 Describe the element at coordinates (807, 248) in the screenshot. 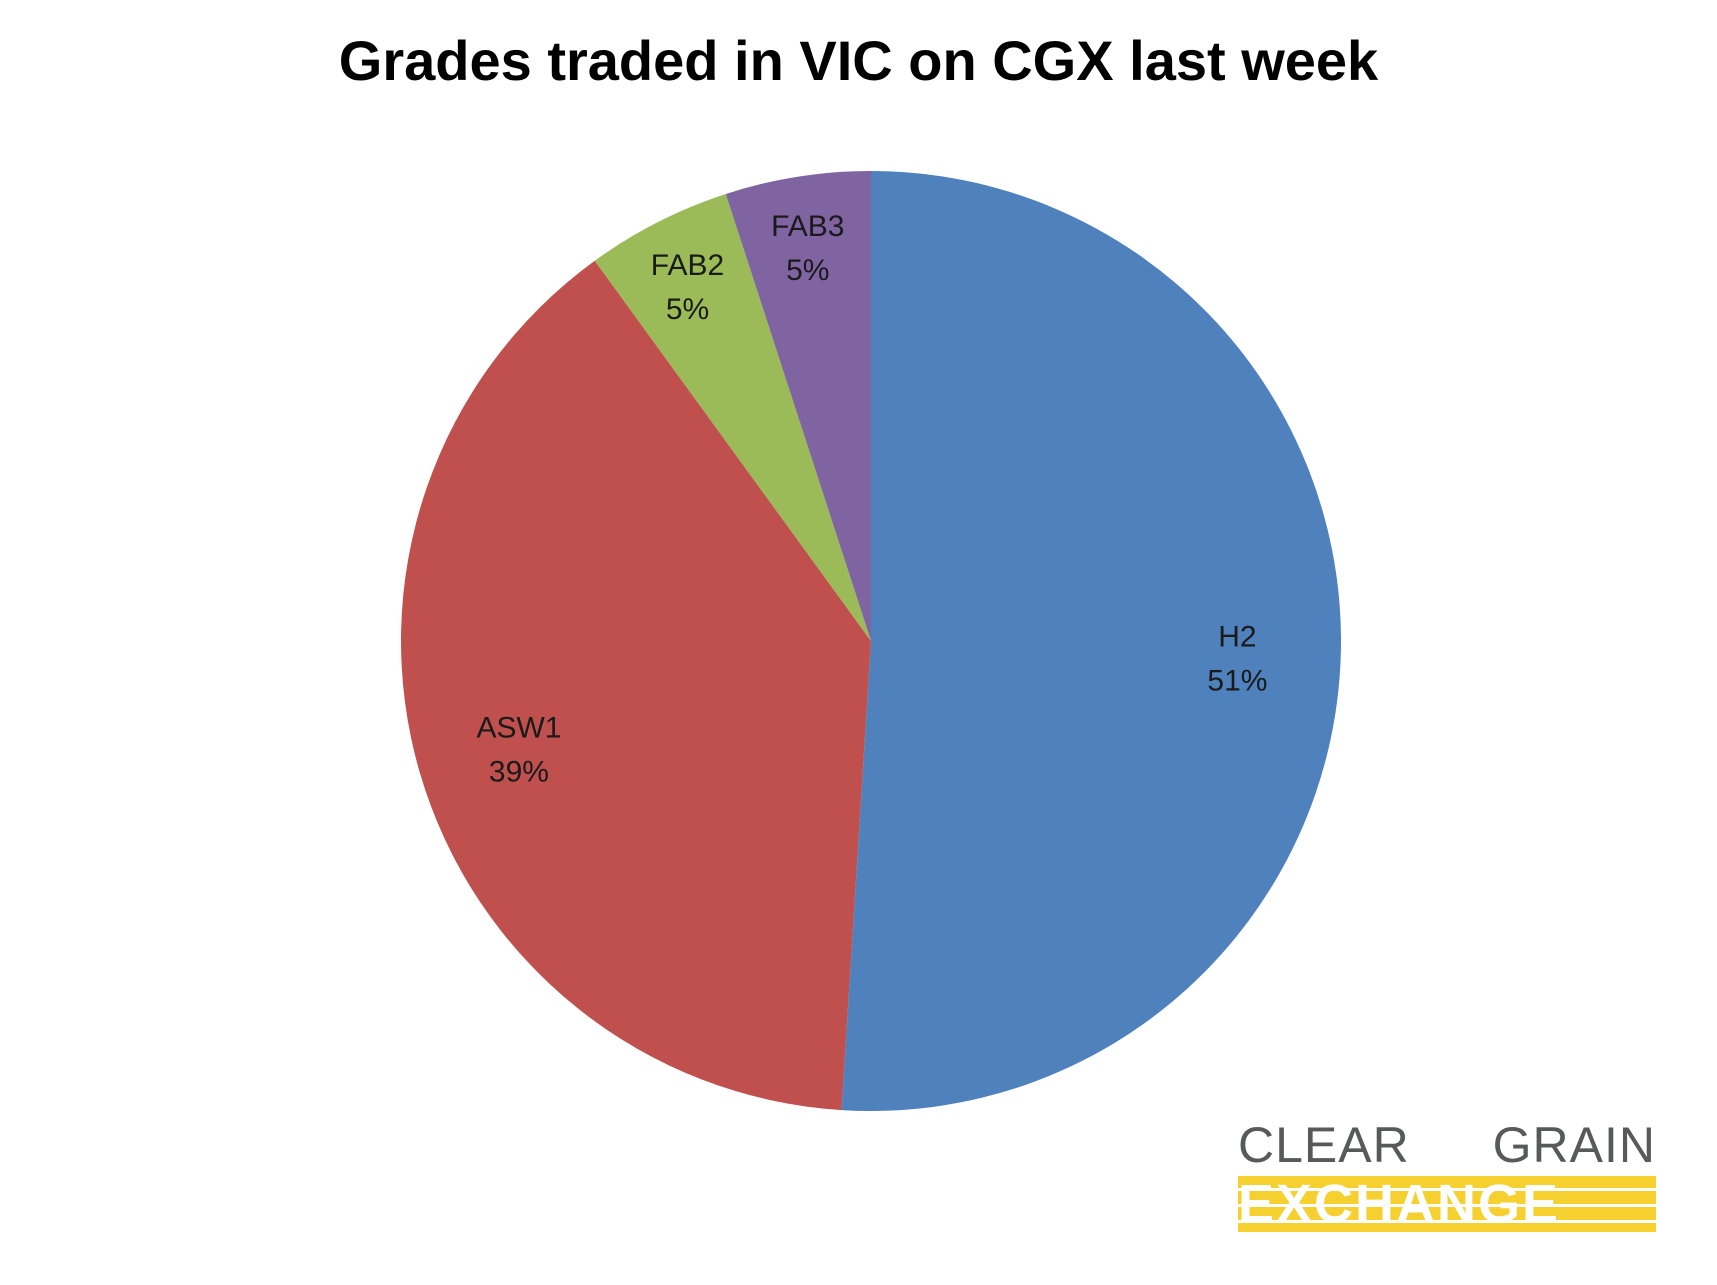

I see `pie-label-fab3: FAB3 5%` at that location.